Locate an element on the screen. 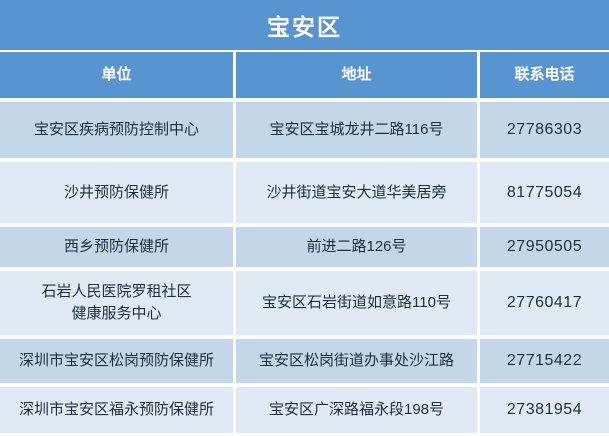  table-title: 宝安区 is located at coordinates (304, 27).